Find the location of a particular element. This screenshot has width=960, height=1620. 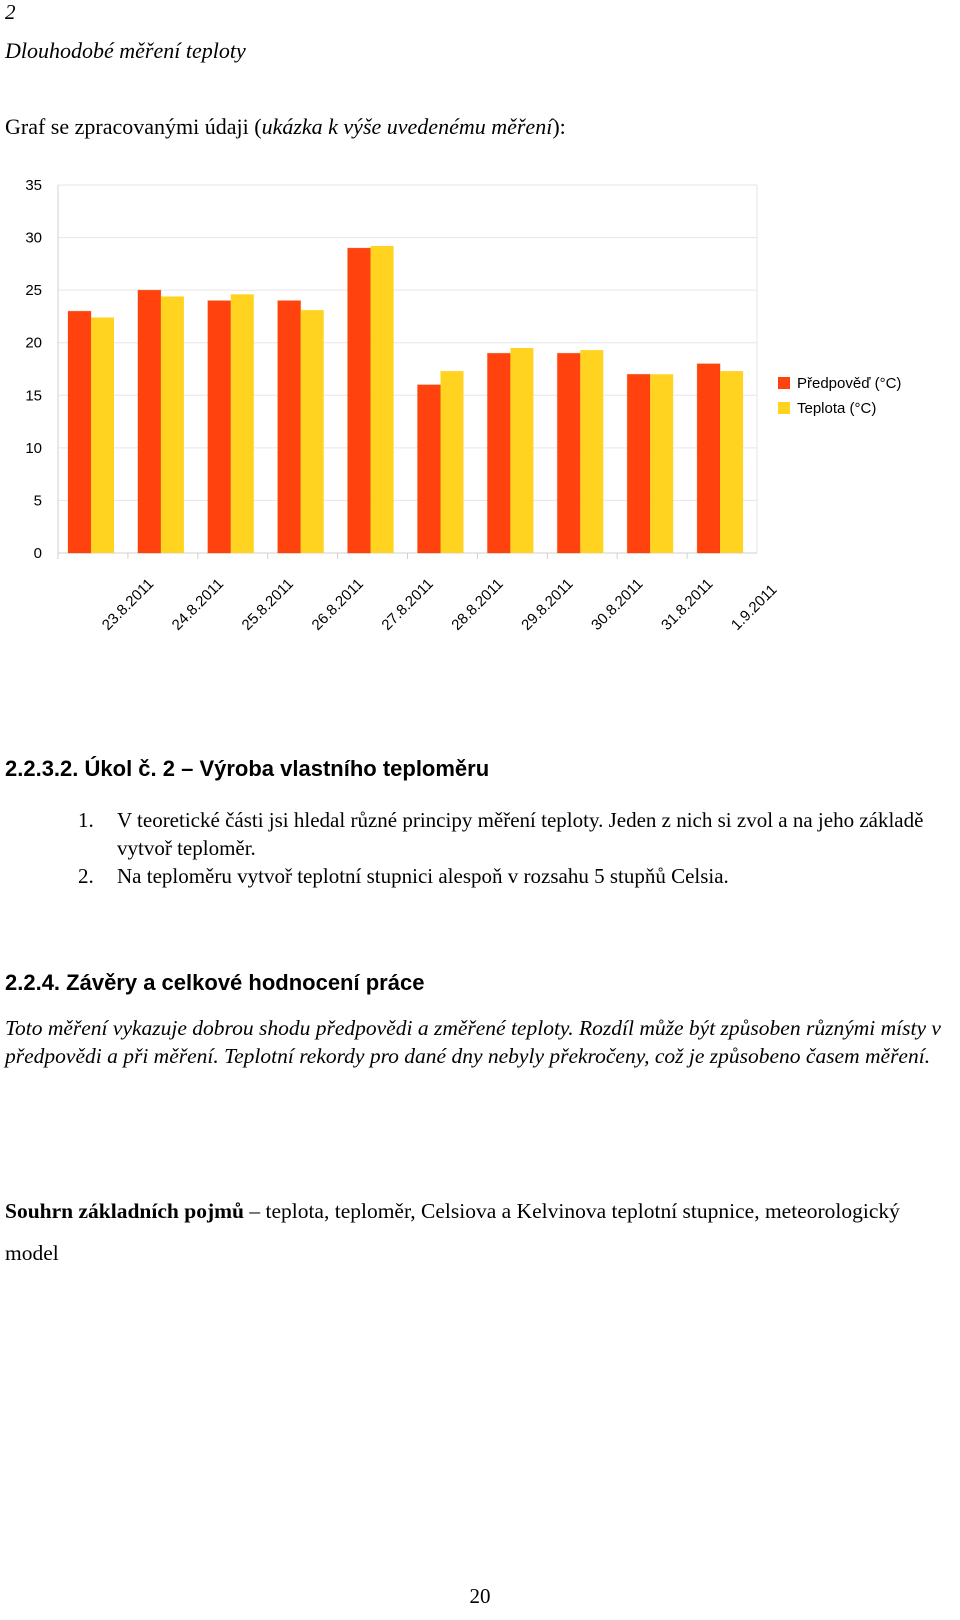

x-tick-label: 25.8.2011 is located at coordinates (268, 604).